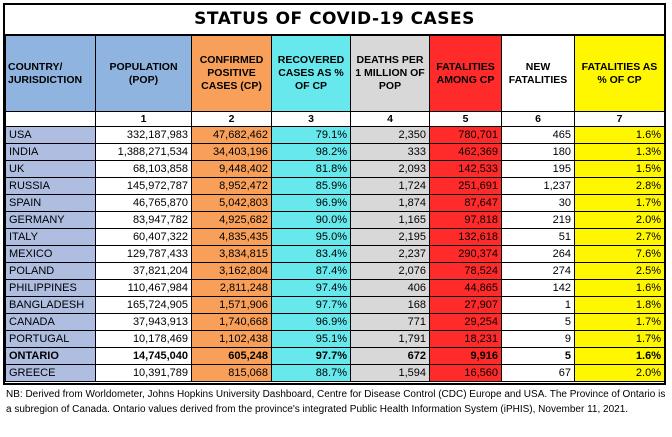 The height and width of the screenshot is (437, 672). I want to click on cell-fatality-pct: 1.8%, so click(619, 305).